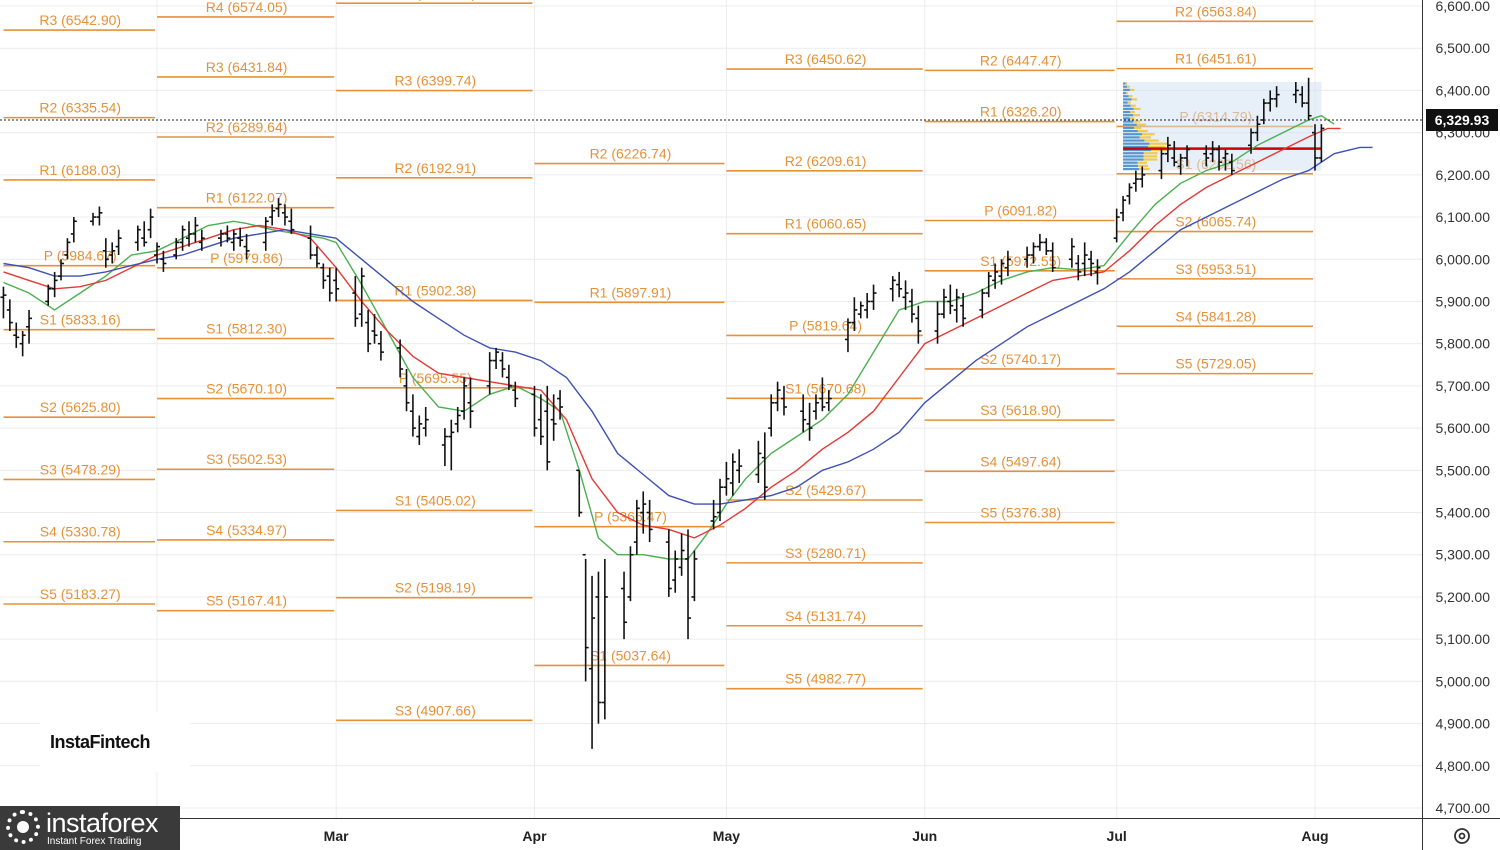 The image size is (1500, 850). I want to click on time-axis: FebMarAprMayJunJulAug, so click(750, 834).